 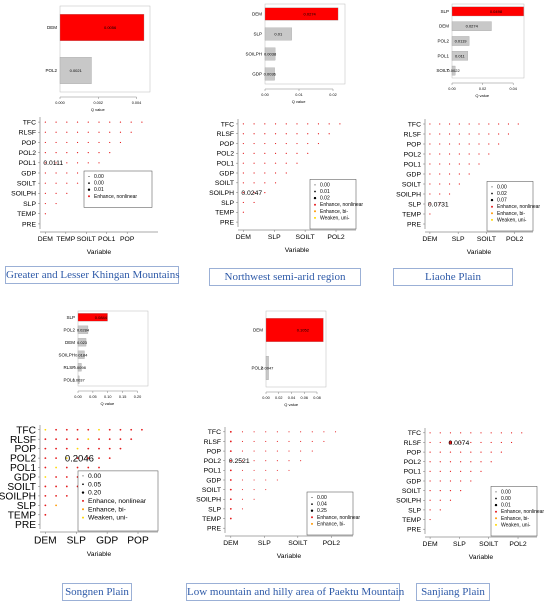 I want to click on legend-entry: Enhance, nonlinear, so click(x=341, y=205).